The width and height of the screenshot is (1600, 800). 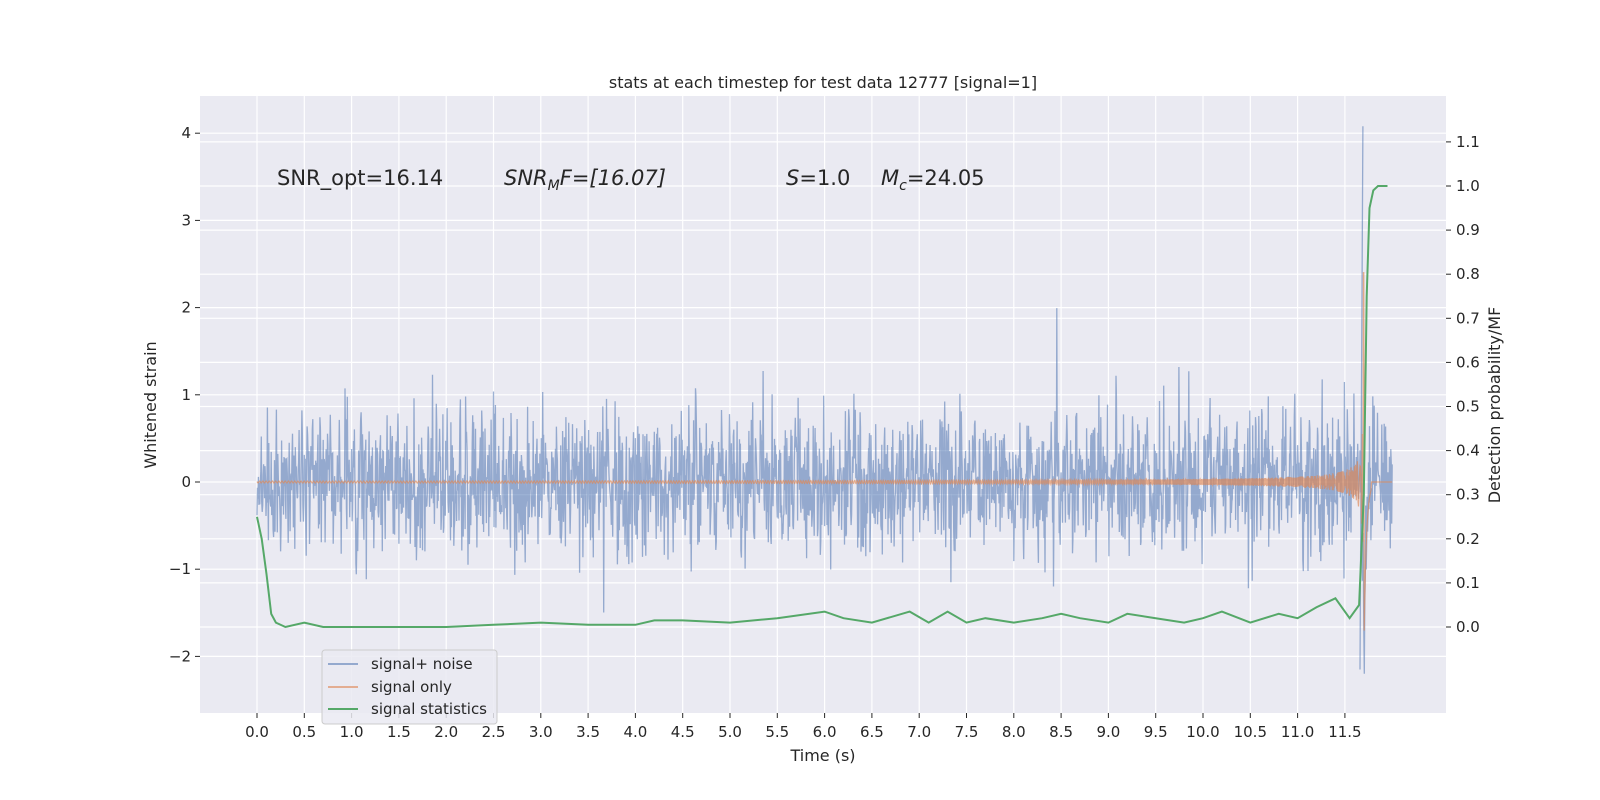 What do you see at coordinates (1250, 732) in the screenshot?
I see `x-tick-label: 10.5` at bounding box center [1250, 732].